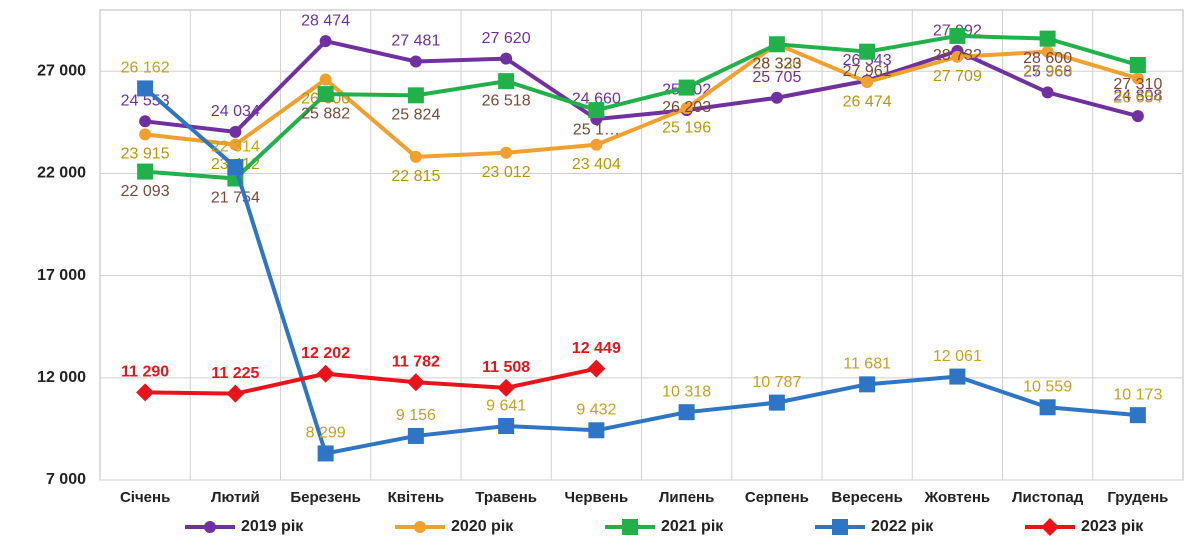  What do you see at coordinates (325, 20) in the screenshot?
I see `data-label: 28 474` at bounding box center [325, 20].